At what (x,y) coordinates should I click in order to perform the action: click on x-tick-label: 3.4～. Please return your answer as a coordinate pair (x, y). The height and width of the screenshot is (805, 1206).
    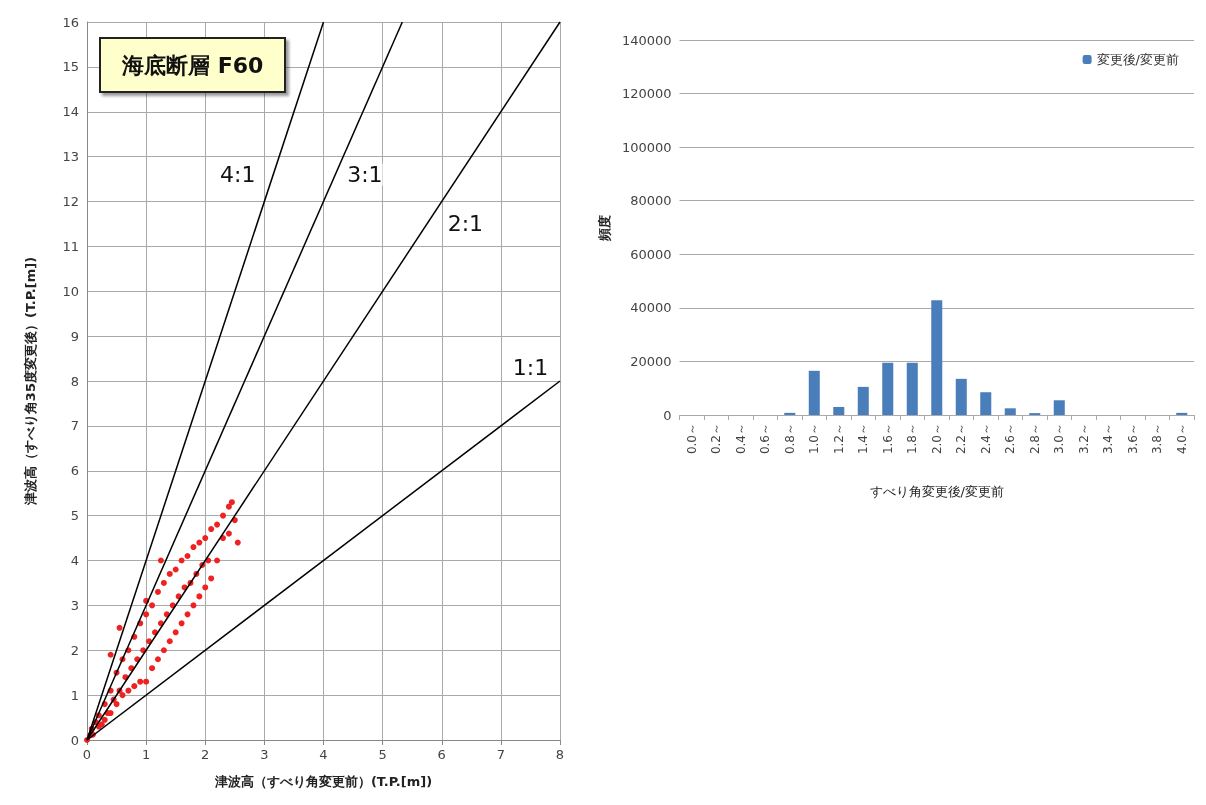
    Looking at the image, I should click on (1108, 439).